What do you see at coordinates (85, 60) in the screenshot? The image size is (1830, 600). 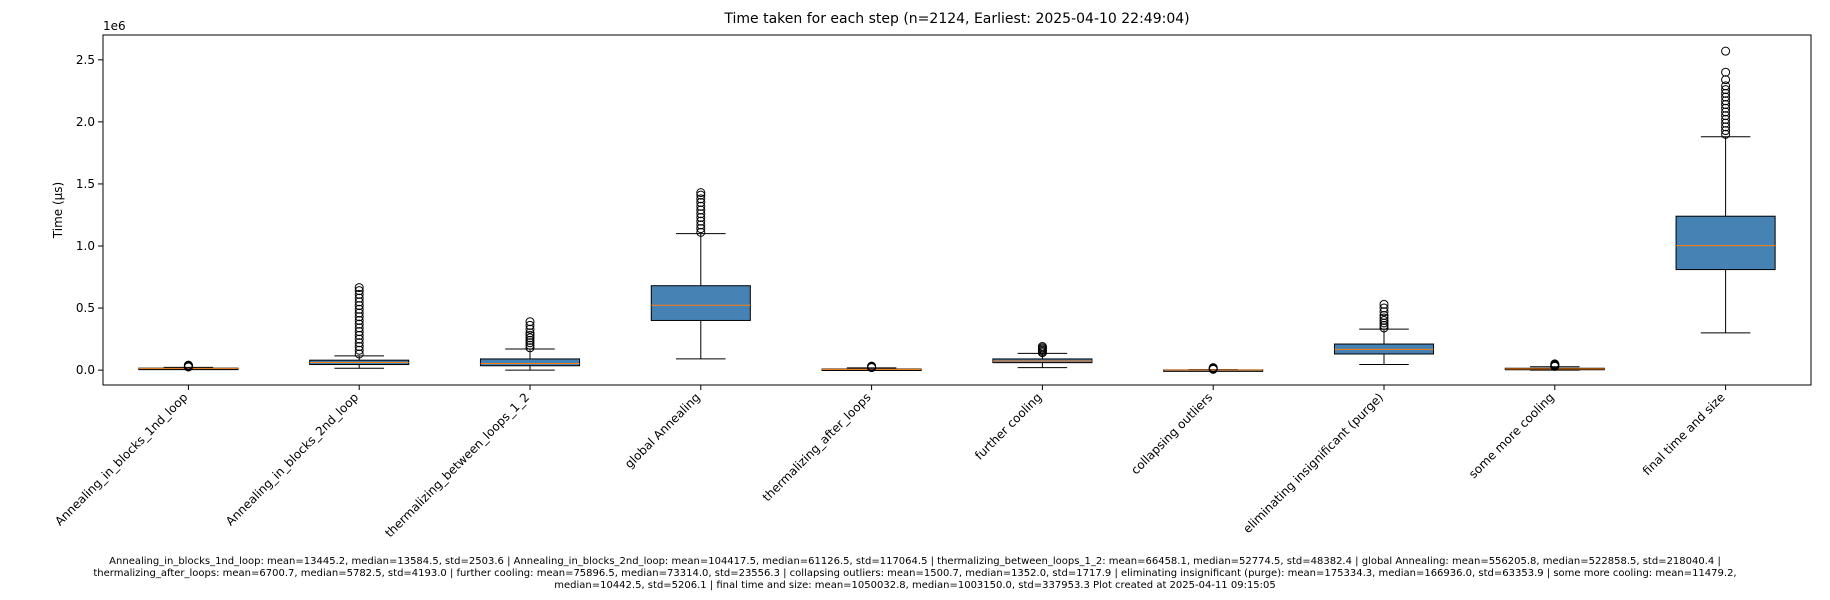 I see `y-tick-label: 2.5` at bounding box center [85, 60].